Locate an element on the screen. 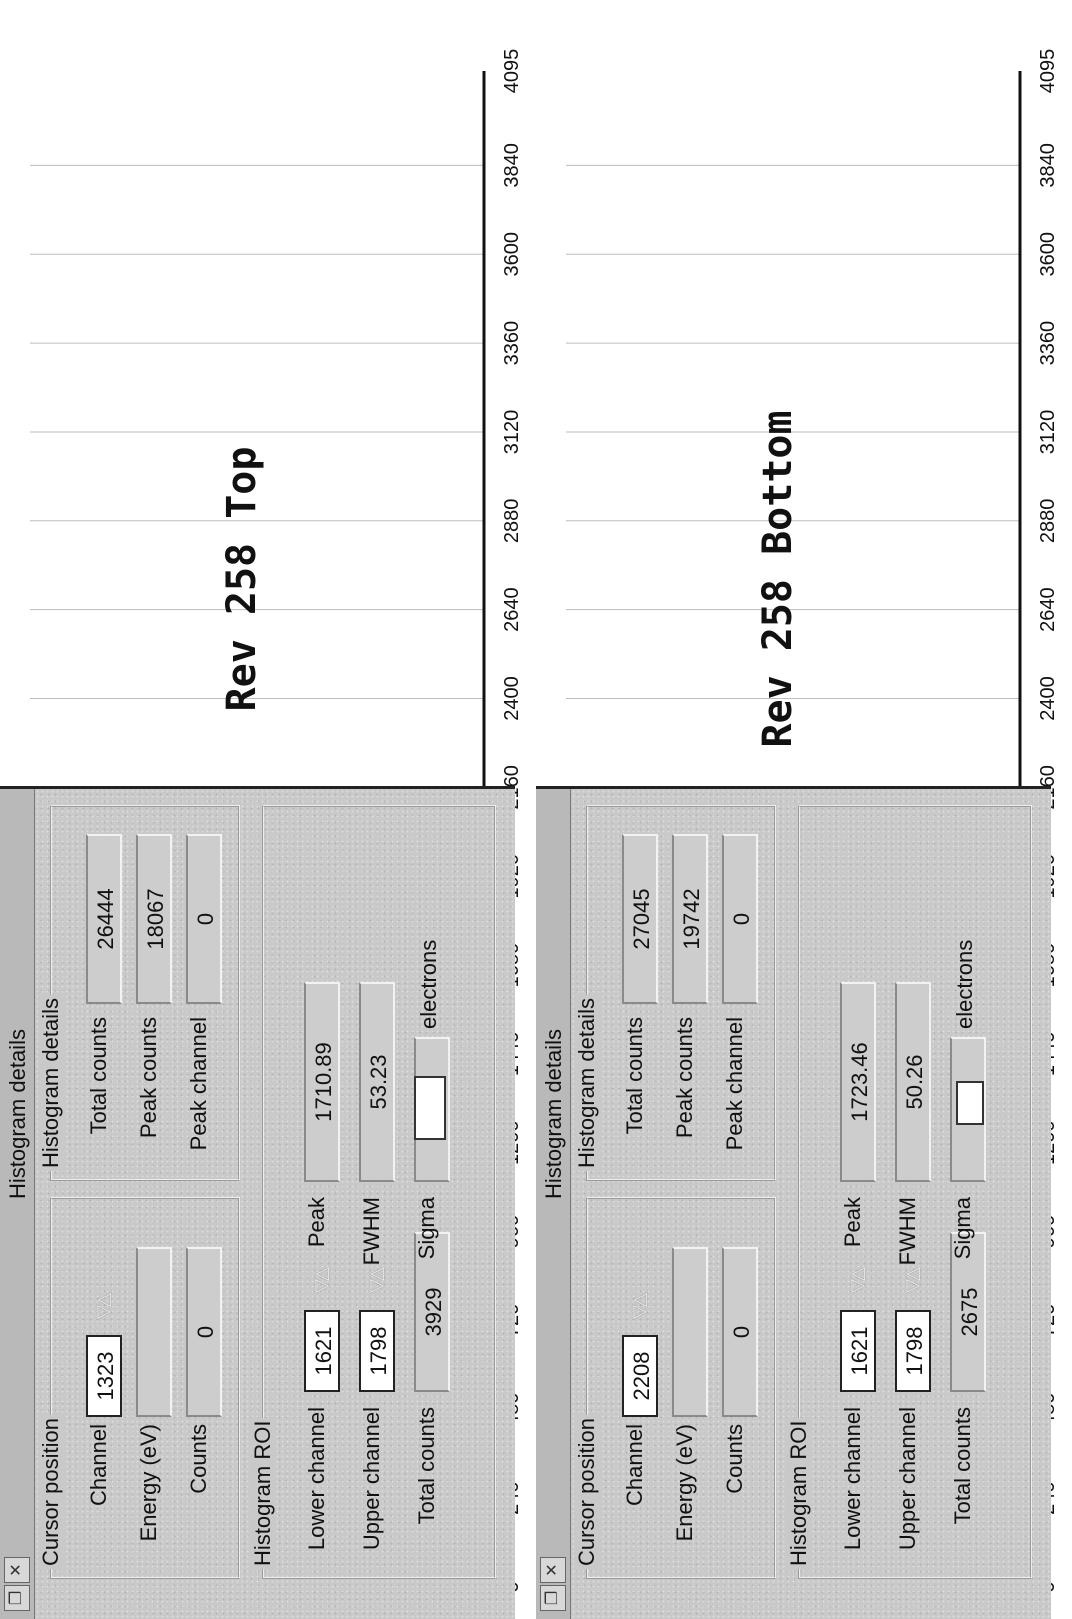 Image resolution: width=1072 pixels, height=1619 pixels. bottom-counts-label: Counts is located at coordinates (734, 1459).